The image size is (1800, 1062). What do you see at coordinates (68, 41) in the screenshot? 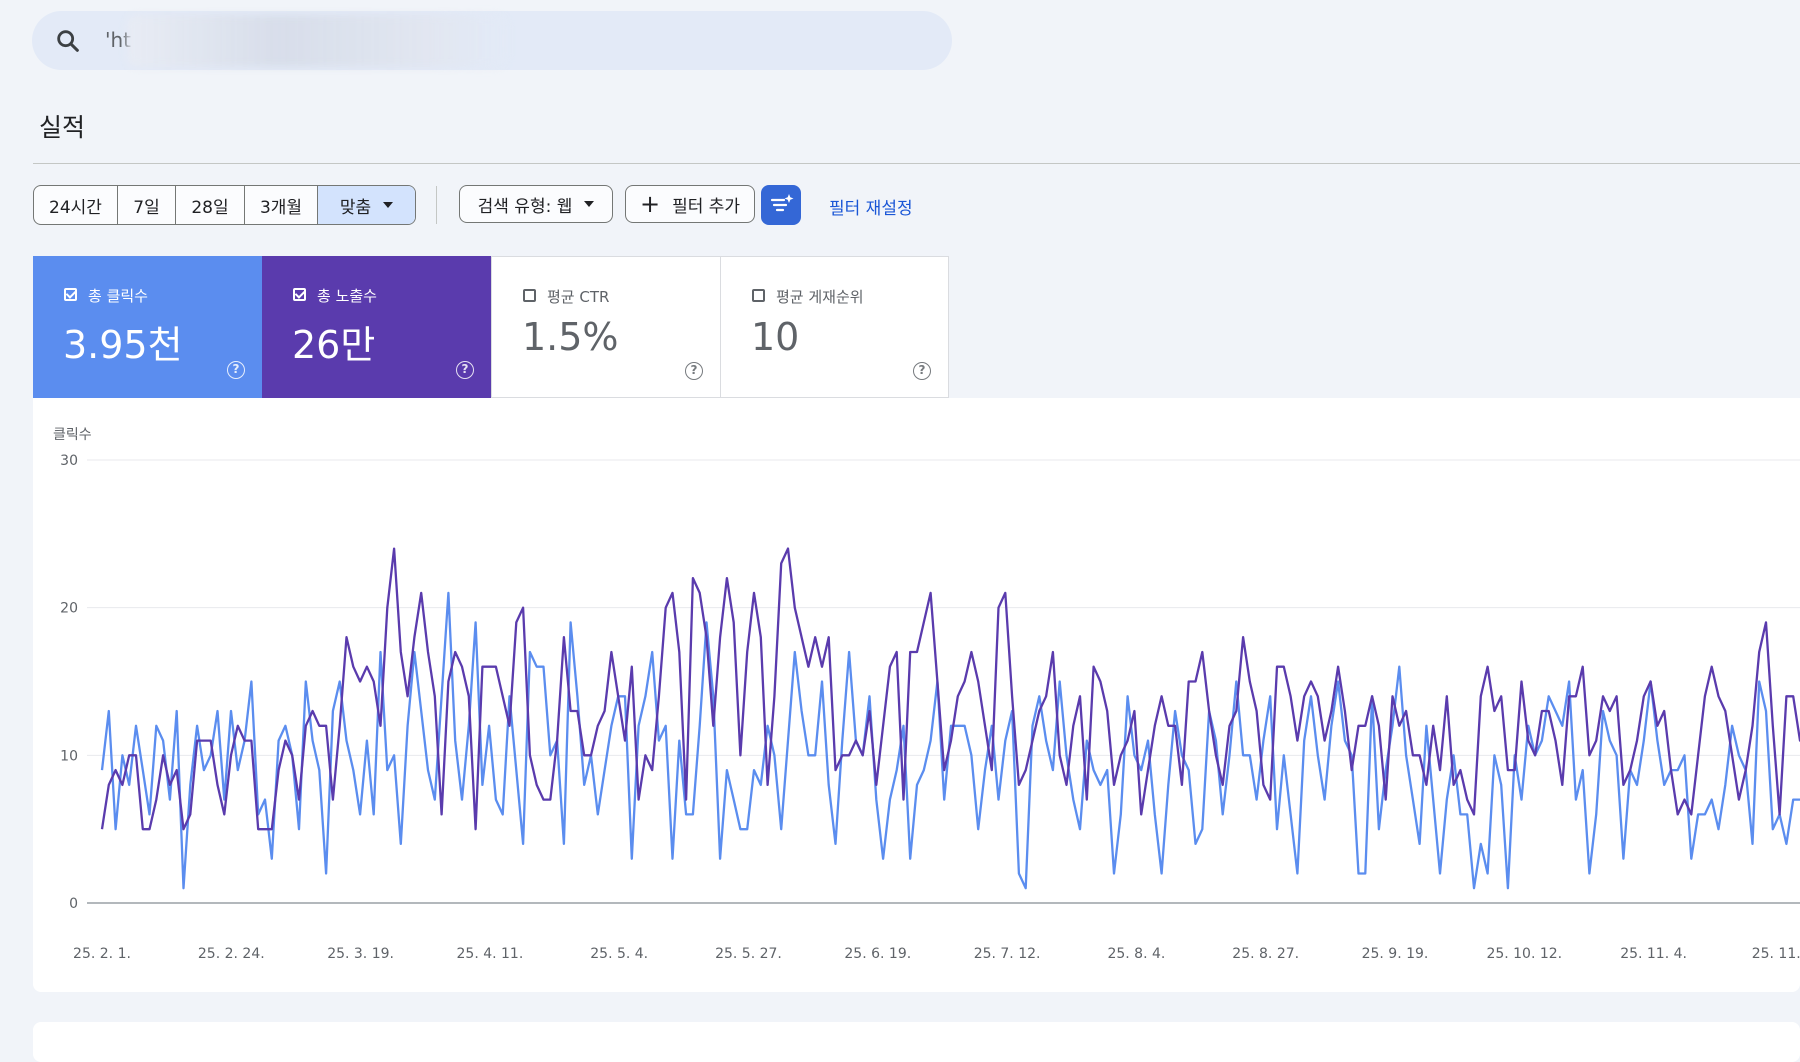
I see `search-icon` at bounding box center [68, 41].